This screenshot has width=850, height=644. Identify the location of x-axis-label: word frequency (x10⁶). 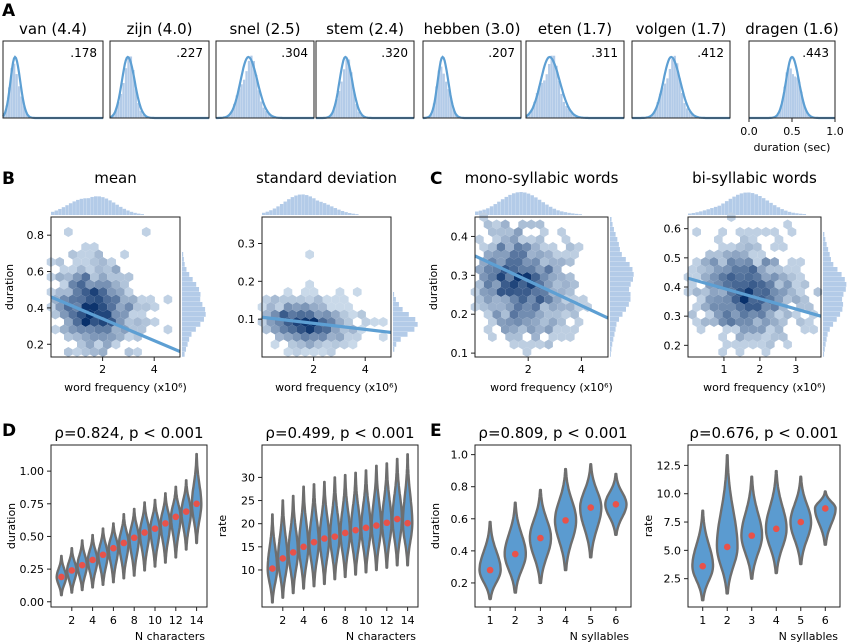
(336, 387).